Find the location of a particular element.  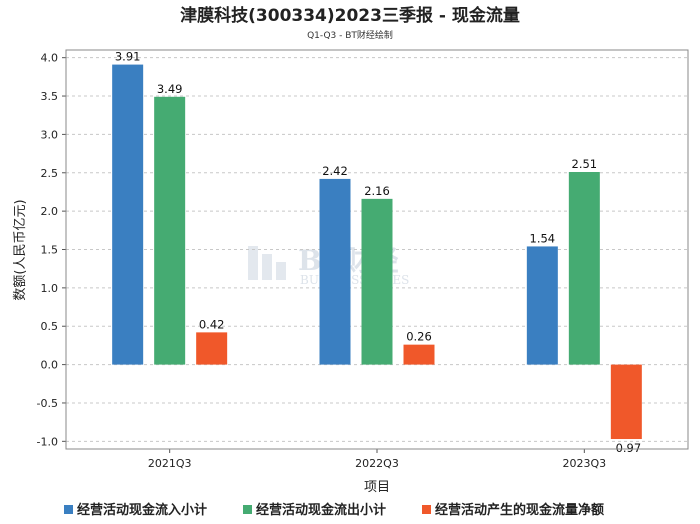

data-label: 0.42 is located at coordinates (212, 324).